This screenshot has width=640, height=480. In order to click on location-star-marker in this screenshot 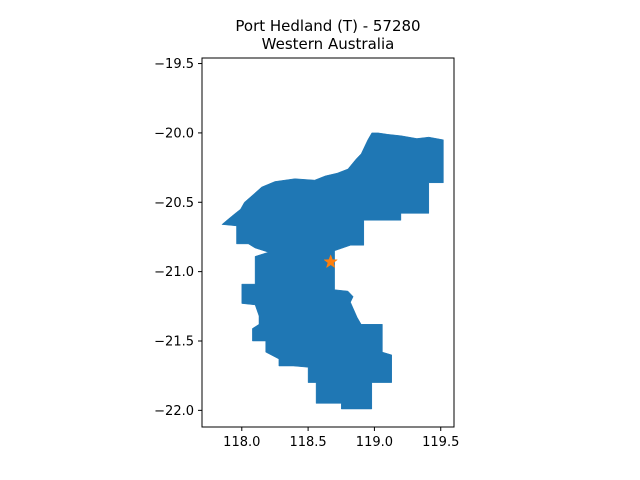, I will do `click(330, 261)`.